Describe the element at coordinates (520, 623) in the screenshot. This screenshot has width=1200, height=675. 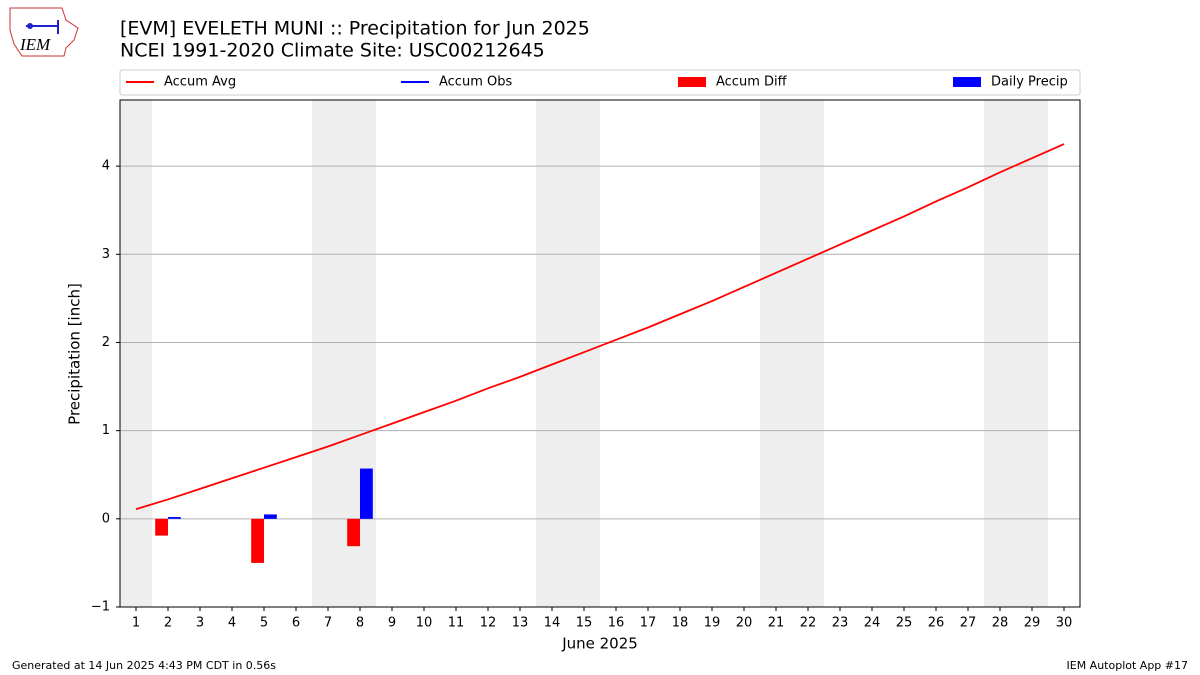
I see `x-tick-label: 13` at that location.